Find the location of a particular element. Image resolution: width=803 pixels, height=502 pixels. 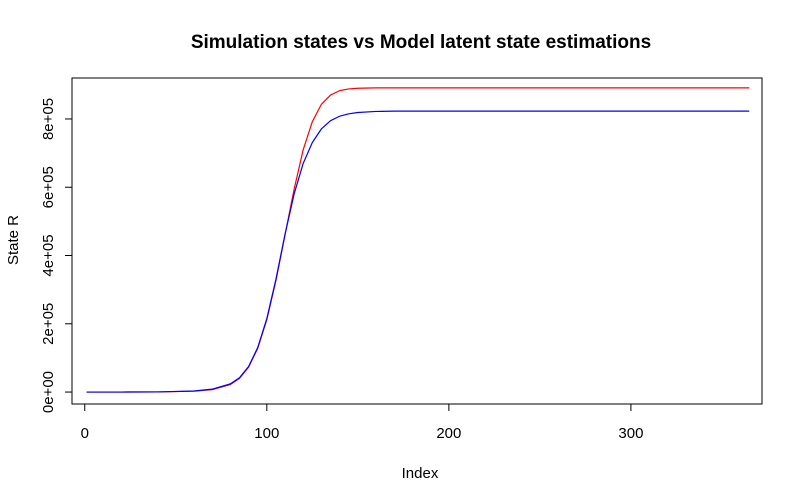

y-tick-label: 8e+05 is located at coordinates (48, 119).